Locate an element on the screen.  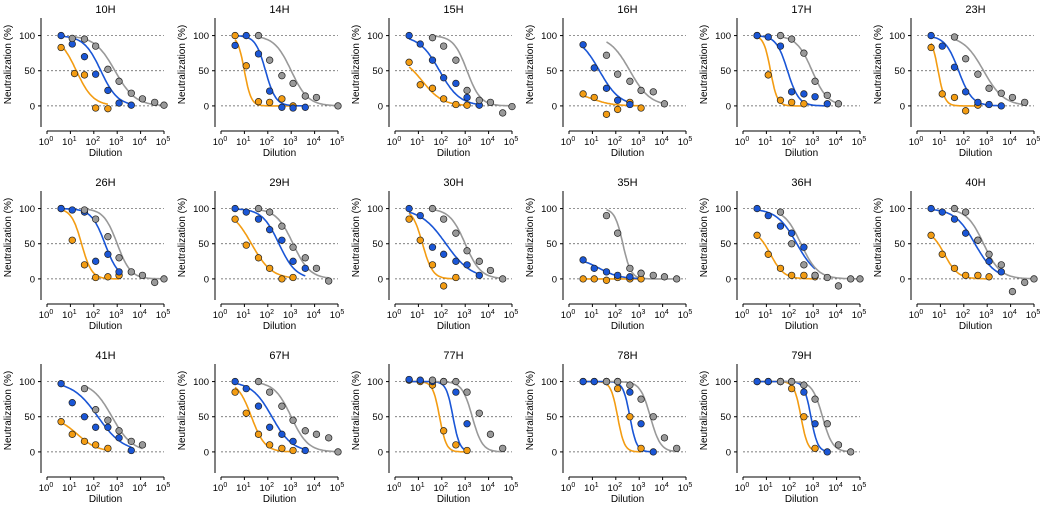
chart-title: 35H is located at coordinates (627, 183).